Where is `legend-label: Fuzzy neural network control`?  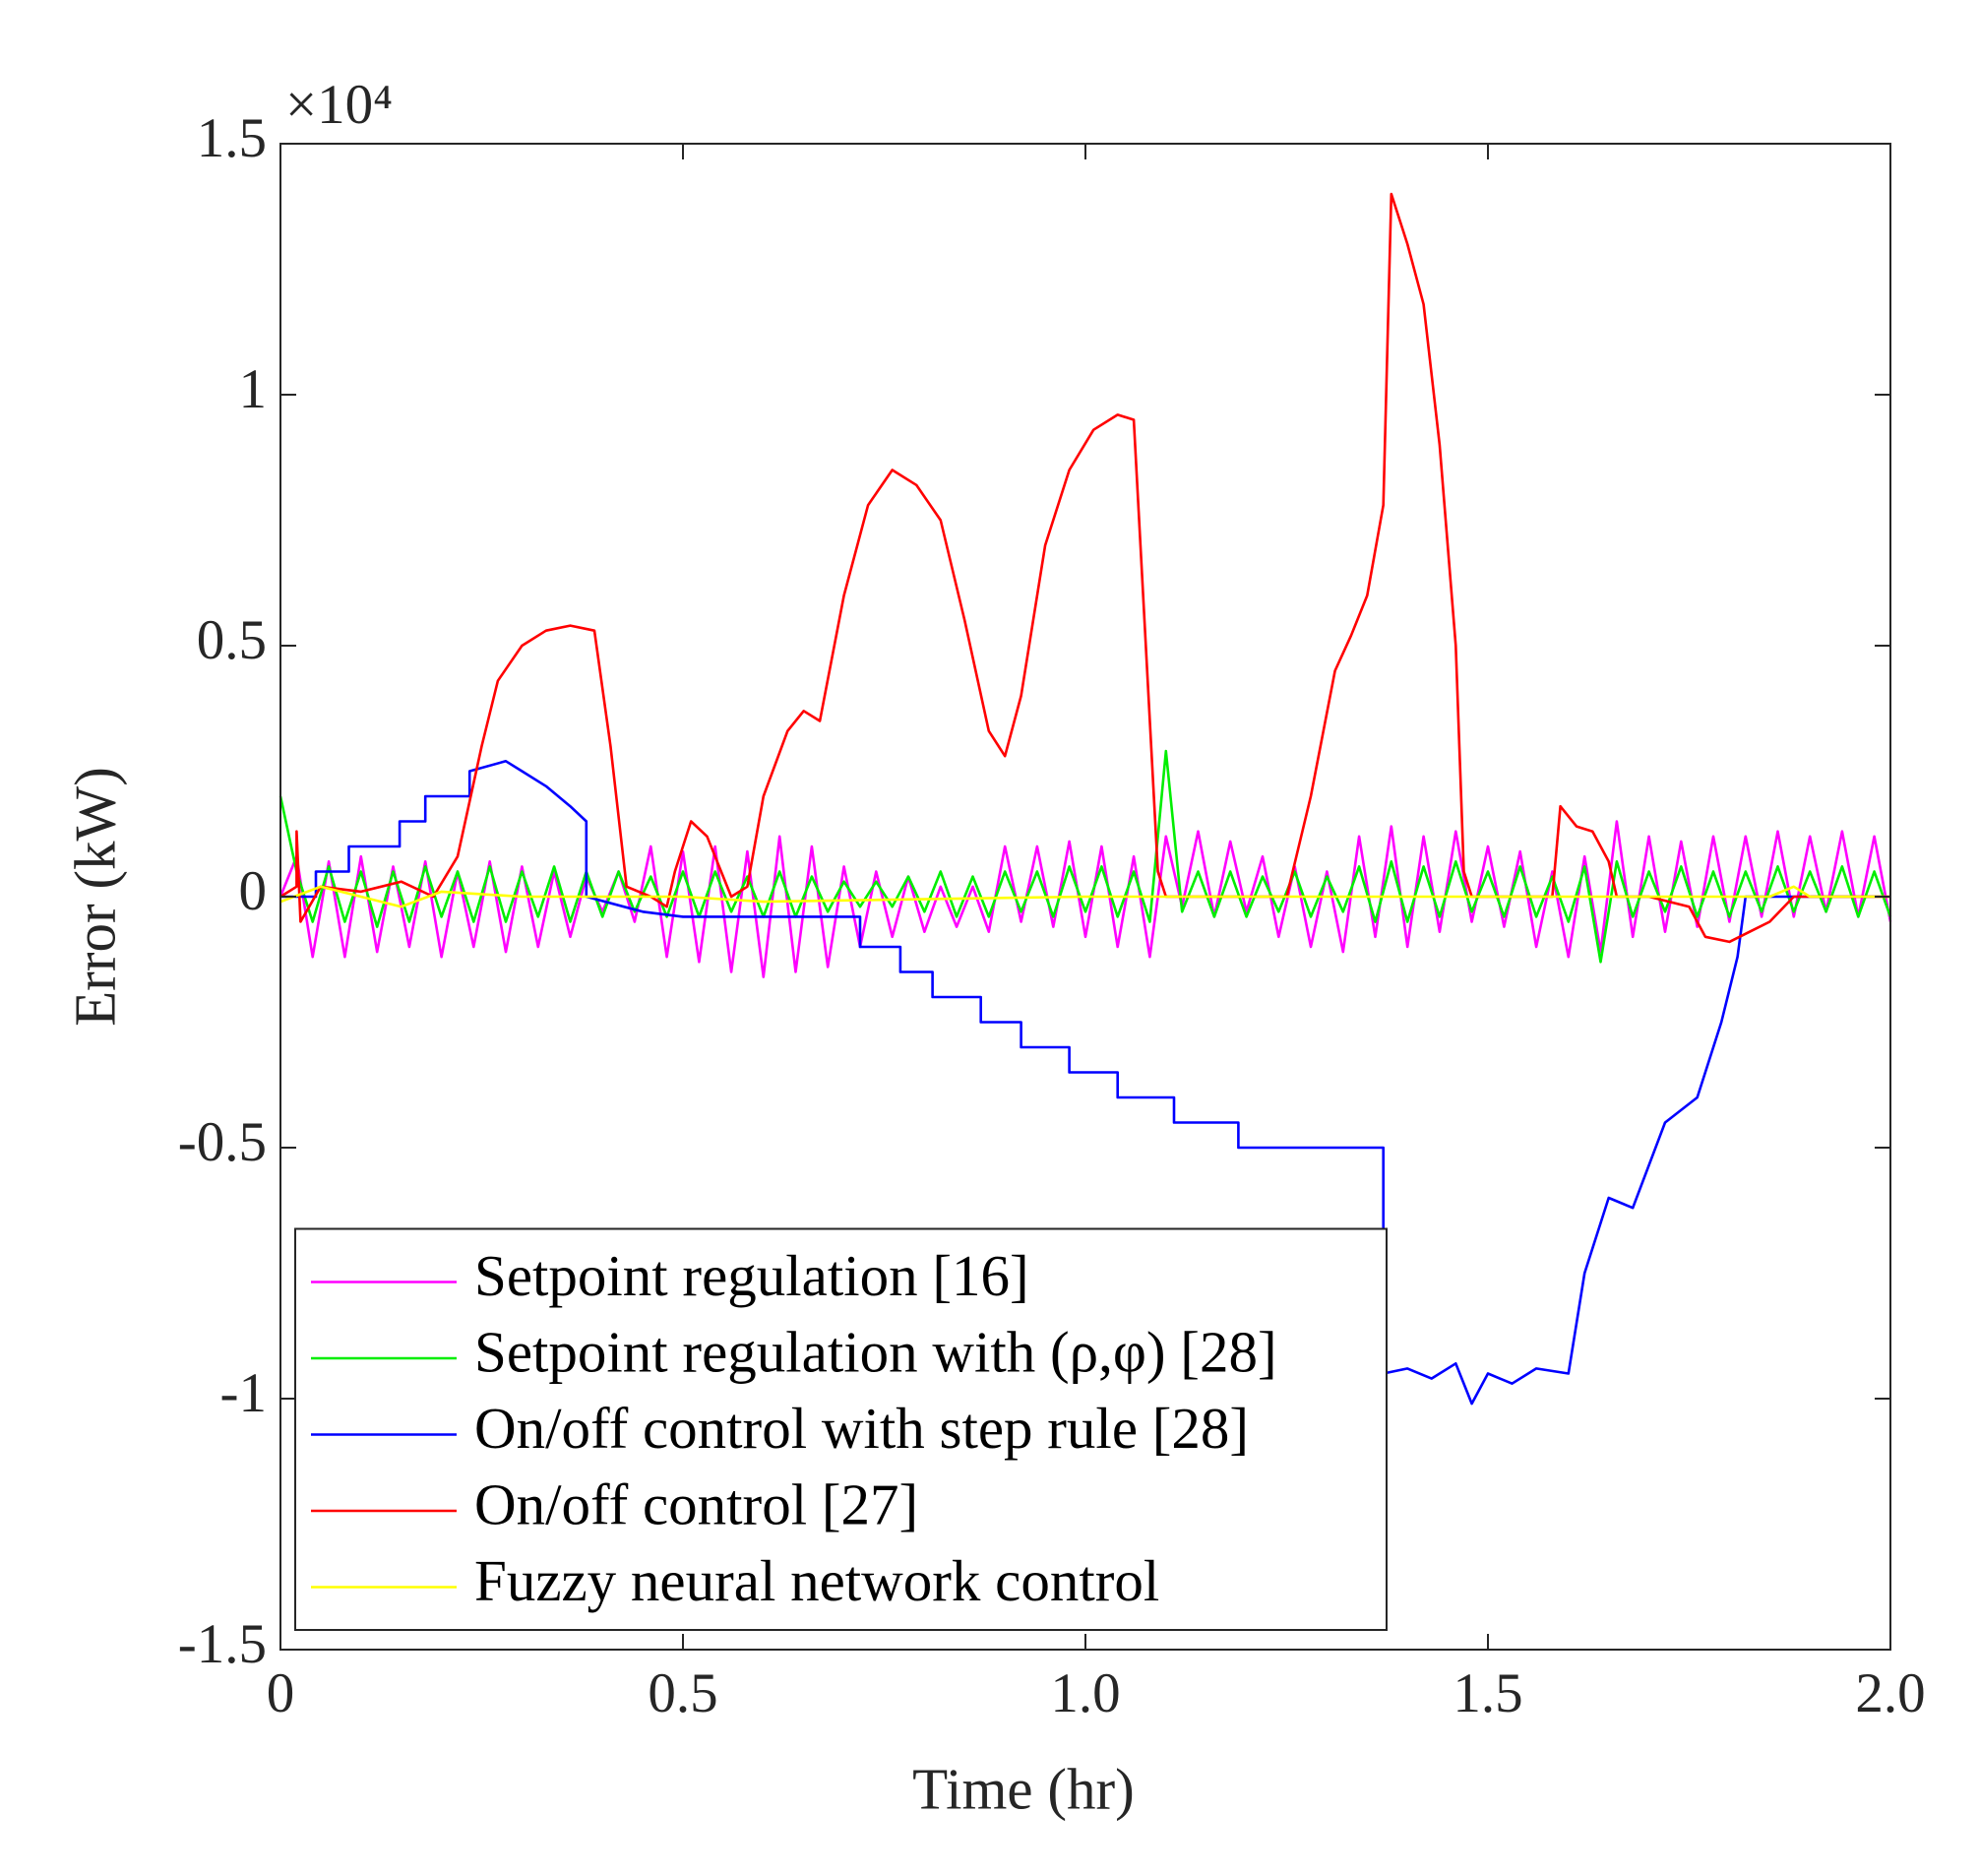 legend-label: Fuzzy neural network control is located at coordinates (816, 1580).